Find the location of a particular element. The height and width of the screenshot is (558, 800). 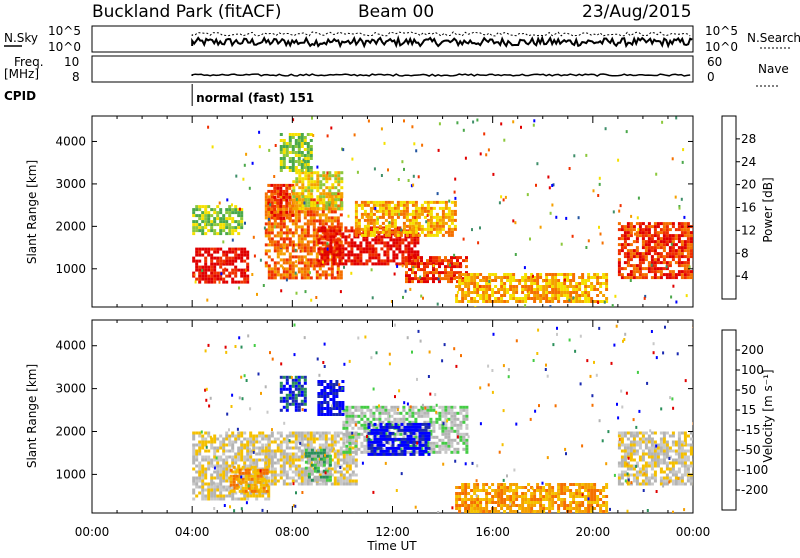

power-panel-cell-1914 is located at coordinates (501, 301).